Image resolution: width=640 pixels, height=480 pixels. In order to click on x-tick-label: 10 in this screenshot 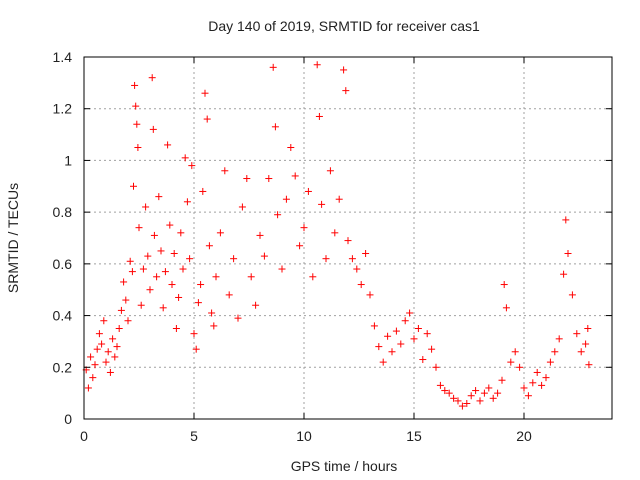, I will do `click(304, 436)`.